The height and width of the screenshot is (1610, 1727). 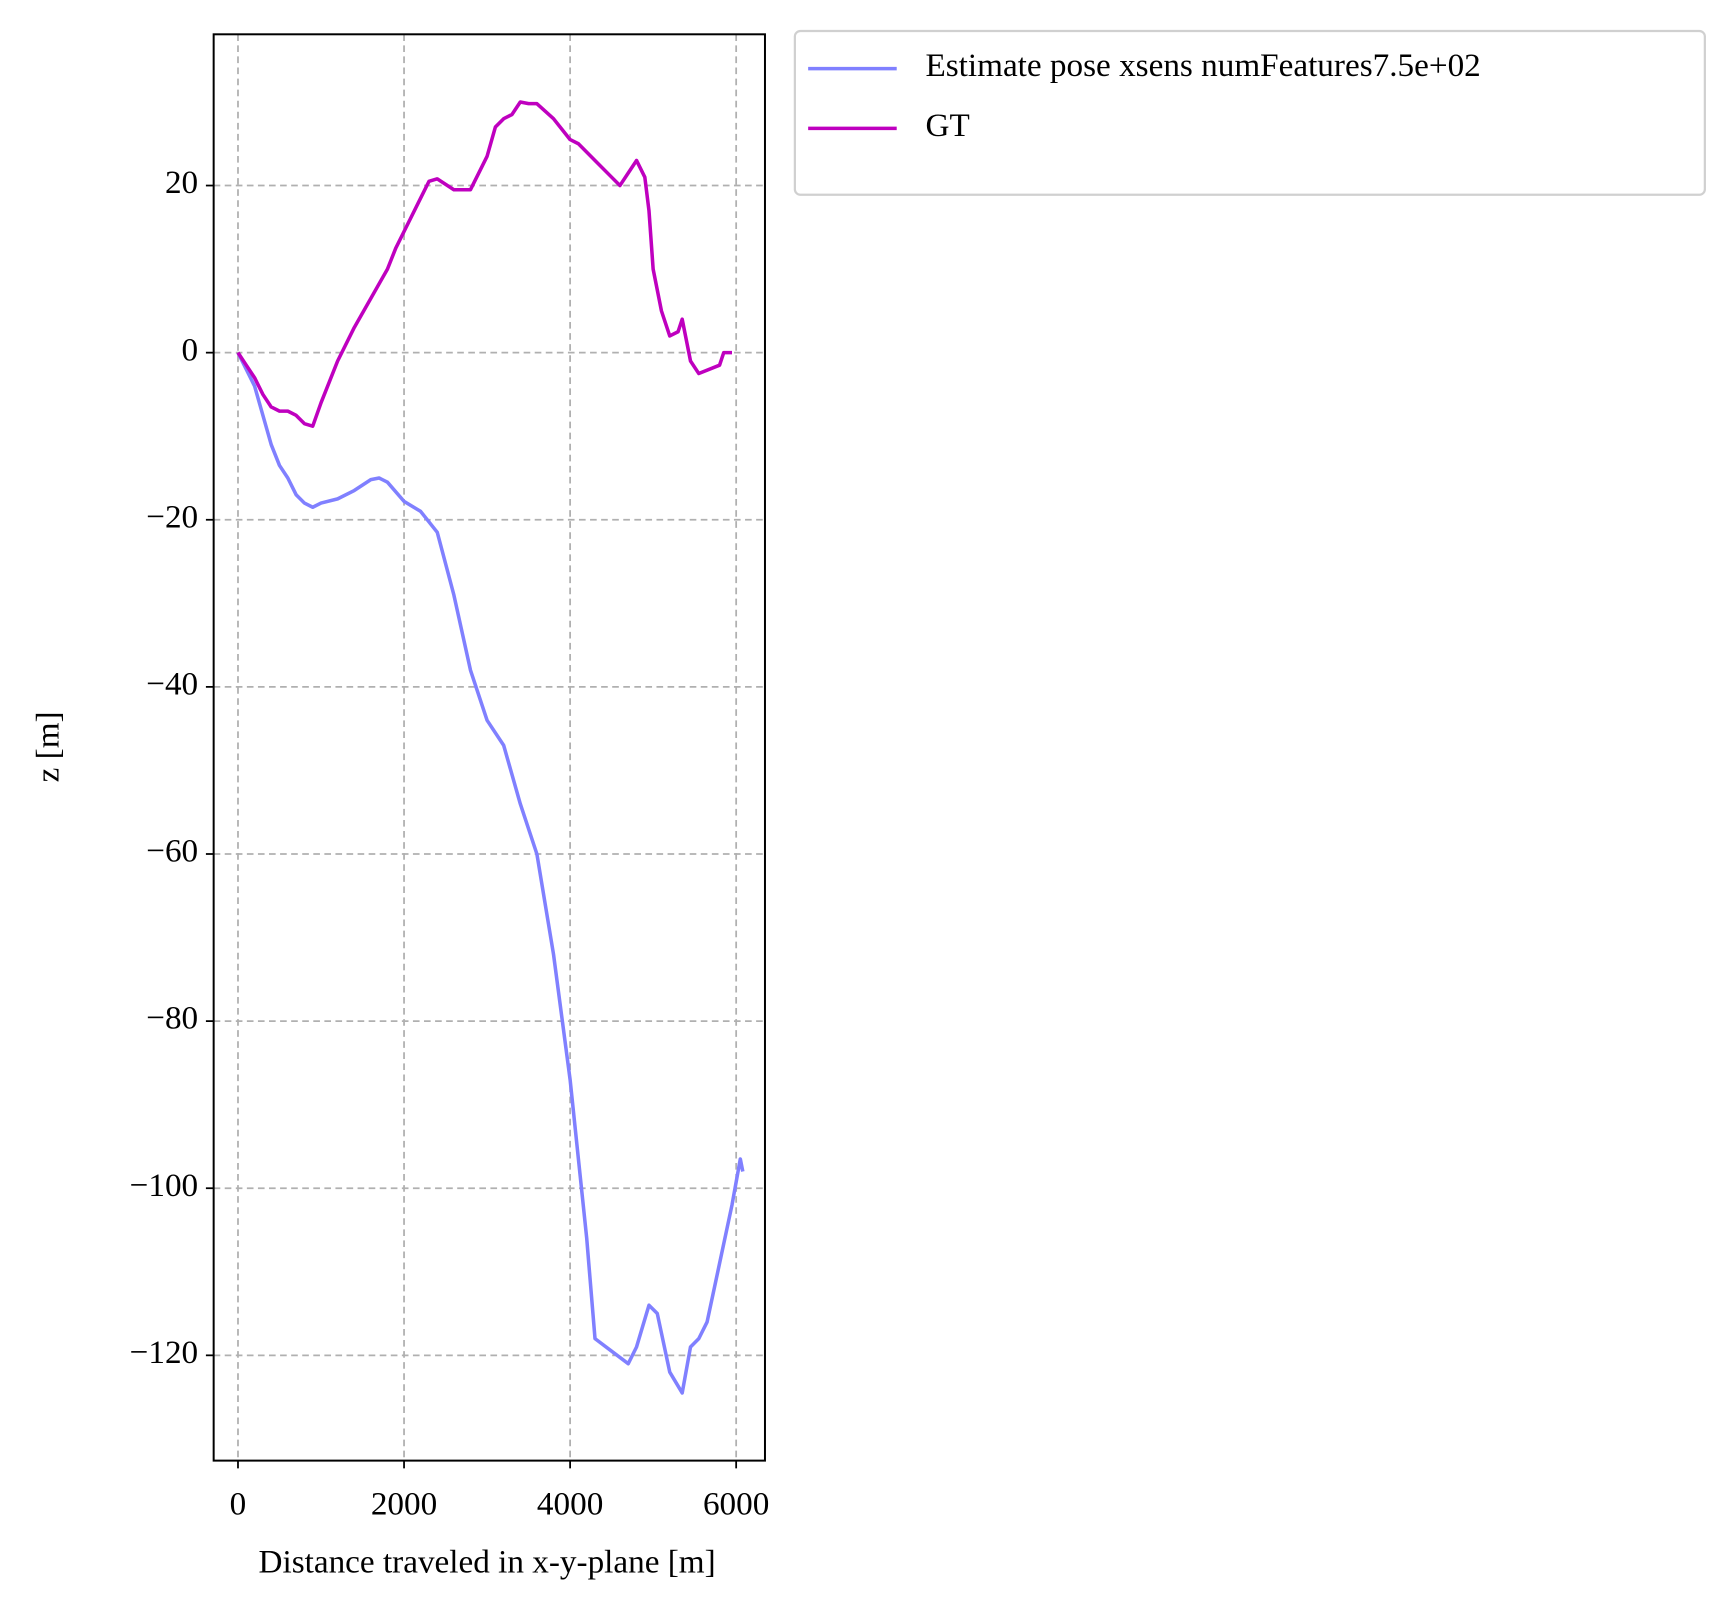 I want to click on legend-label: GT, so click(x=947, y=125).